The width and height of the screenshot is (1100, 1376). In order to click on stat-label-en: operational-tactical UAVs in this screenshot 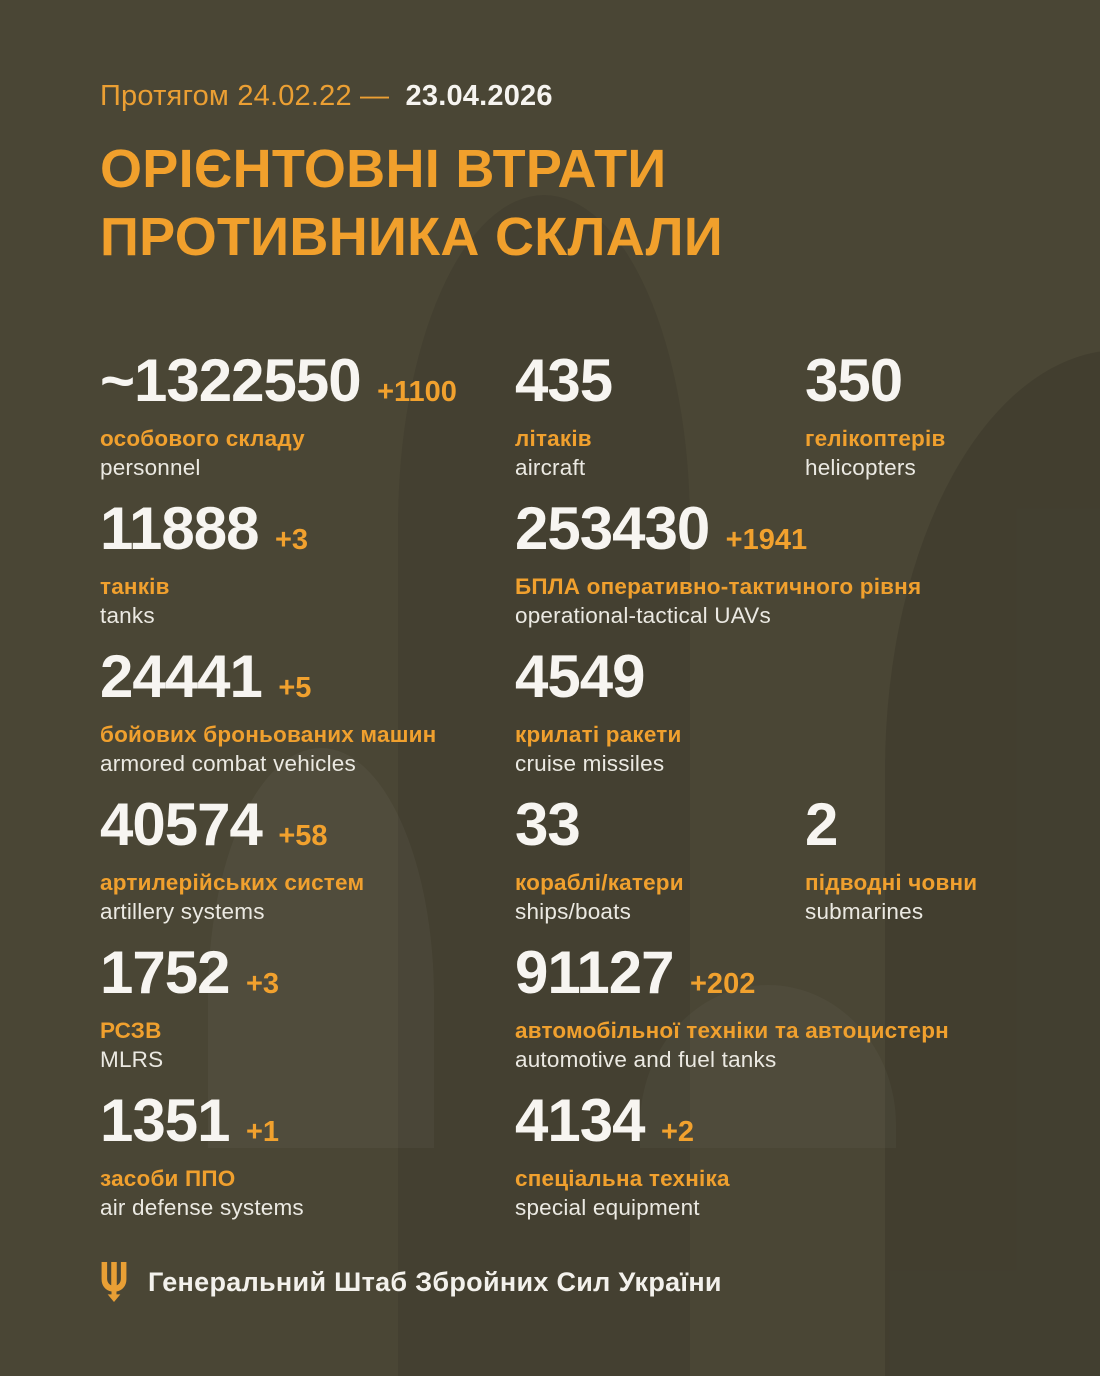, I will do `click(643, 615)`.